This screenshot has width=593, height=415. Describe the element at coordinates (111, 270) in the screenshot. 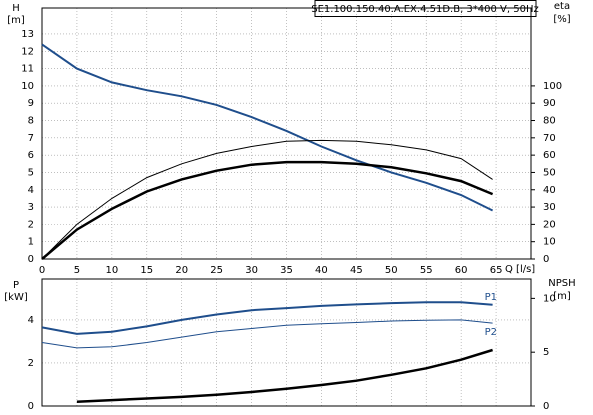

I see `x-tick-label: 10` at that location.